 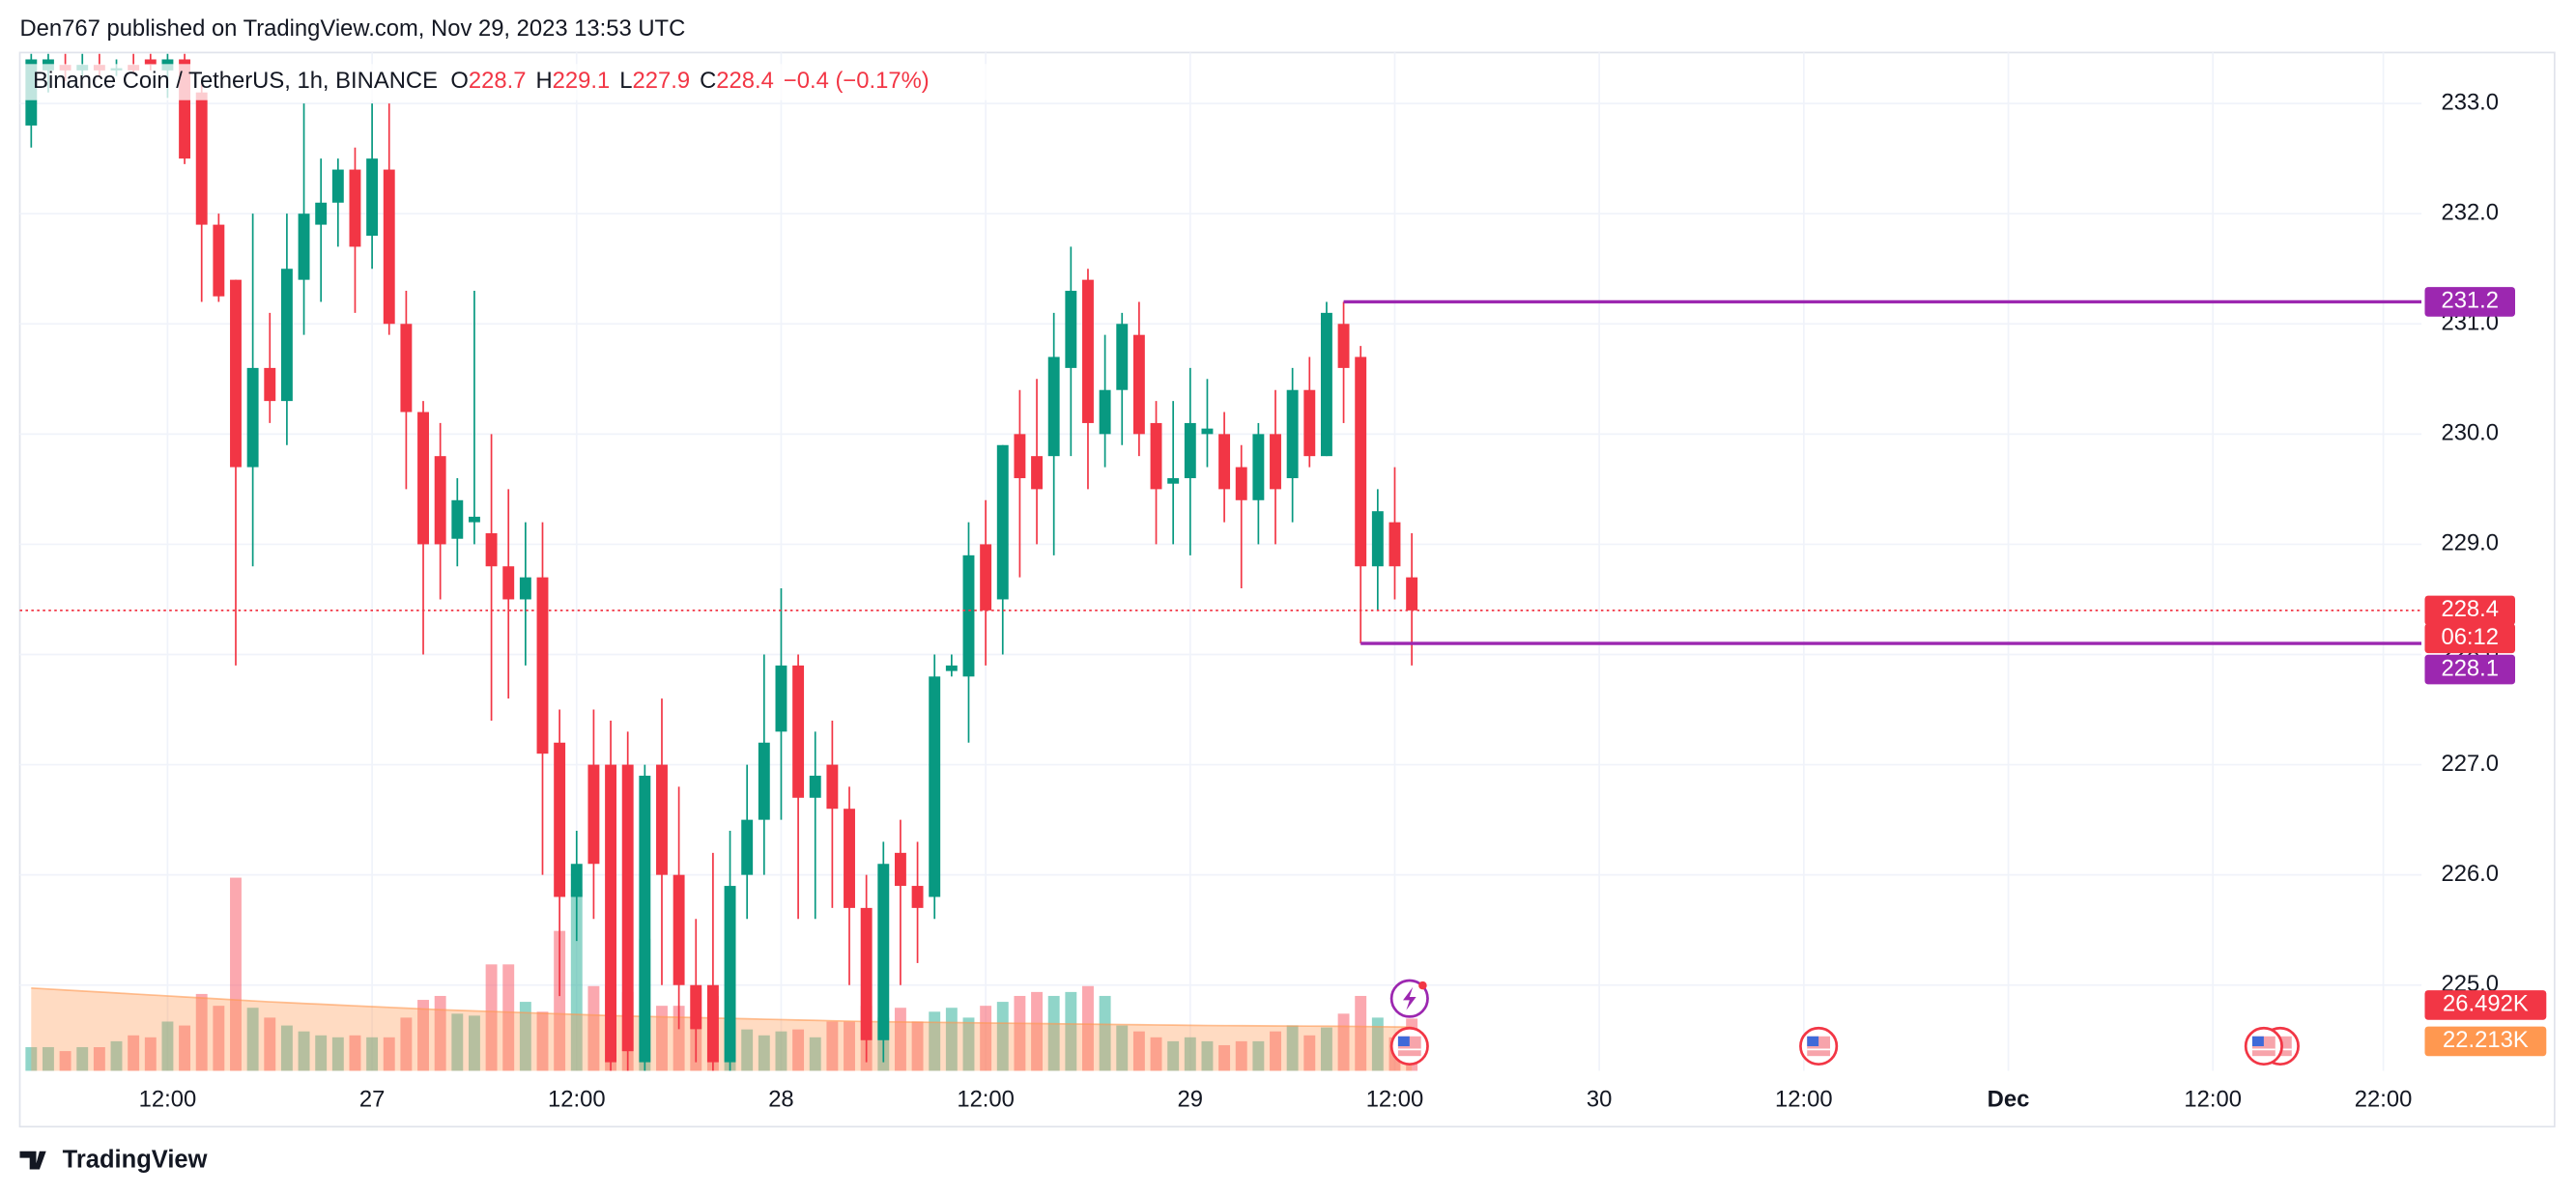 What do you see at coordinates (662, 81) in the screenshot?
I see `legend-low: 227.9` at bounding box center [662, 81].